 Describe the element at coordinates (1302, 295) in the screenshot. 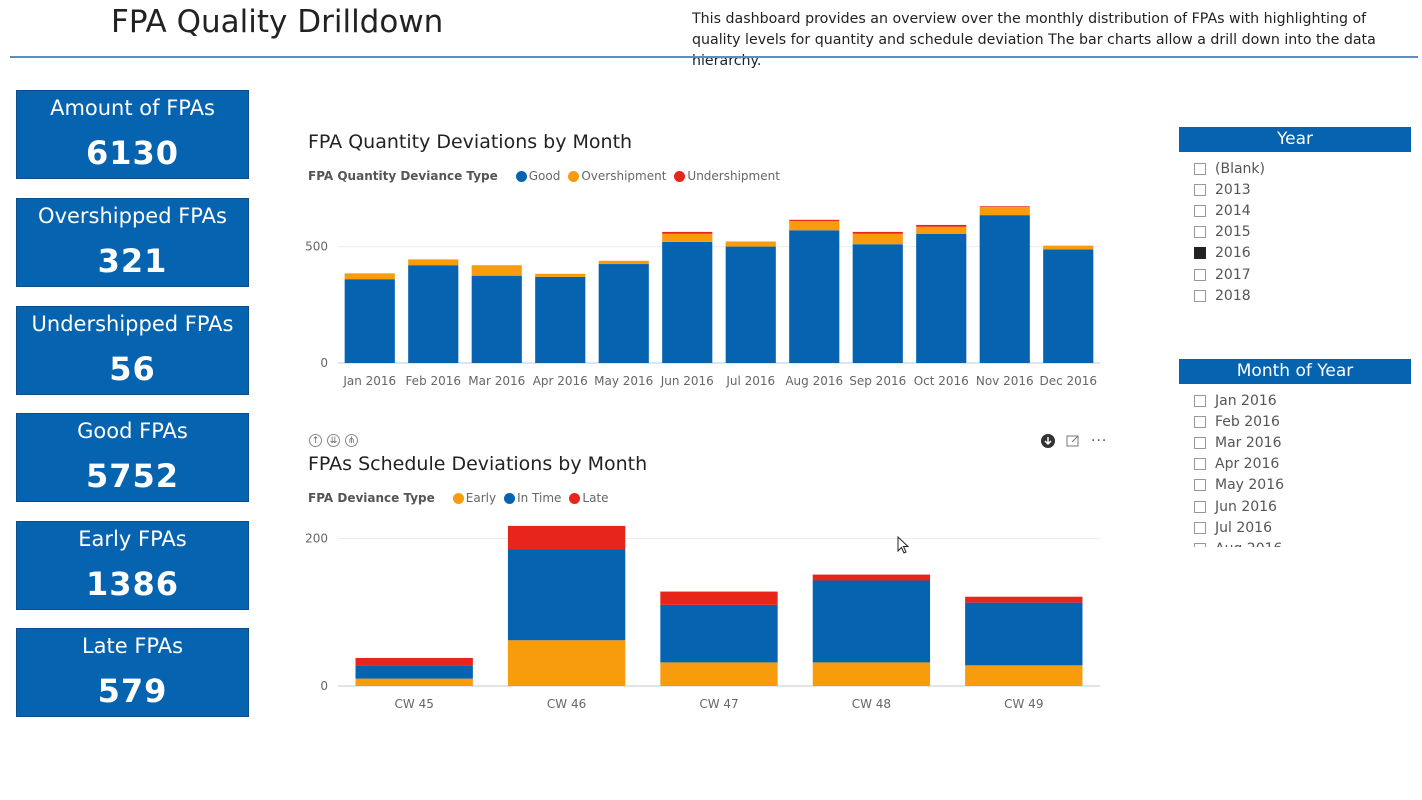

I see `year-slicer-item: 2018` at that location.